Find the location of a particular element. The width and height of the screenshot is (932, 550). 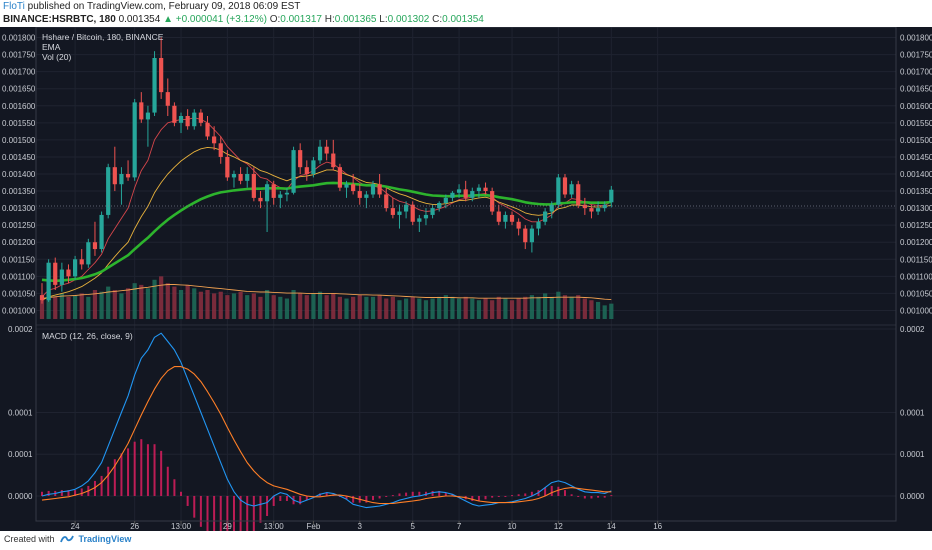

legend-macd: MACD (12, 26, close, 9) is located at coordinates (87, 336).